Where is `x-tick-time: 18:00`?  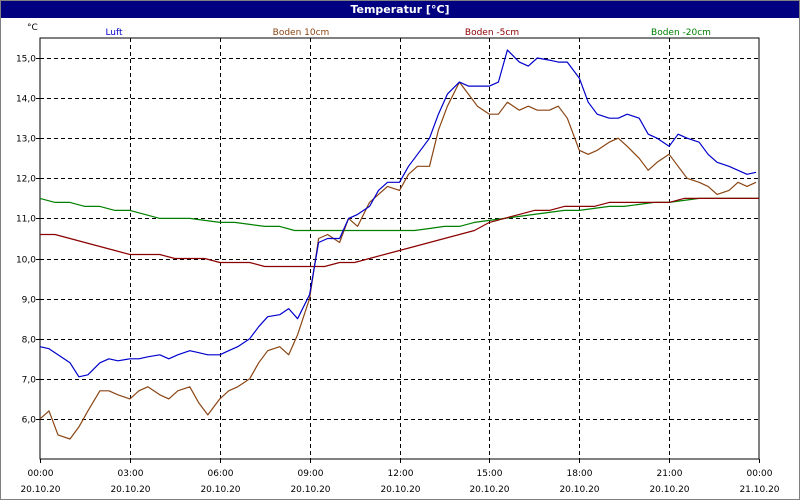
x-tick-time: 18:00 is located at coordinates (580, 474).